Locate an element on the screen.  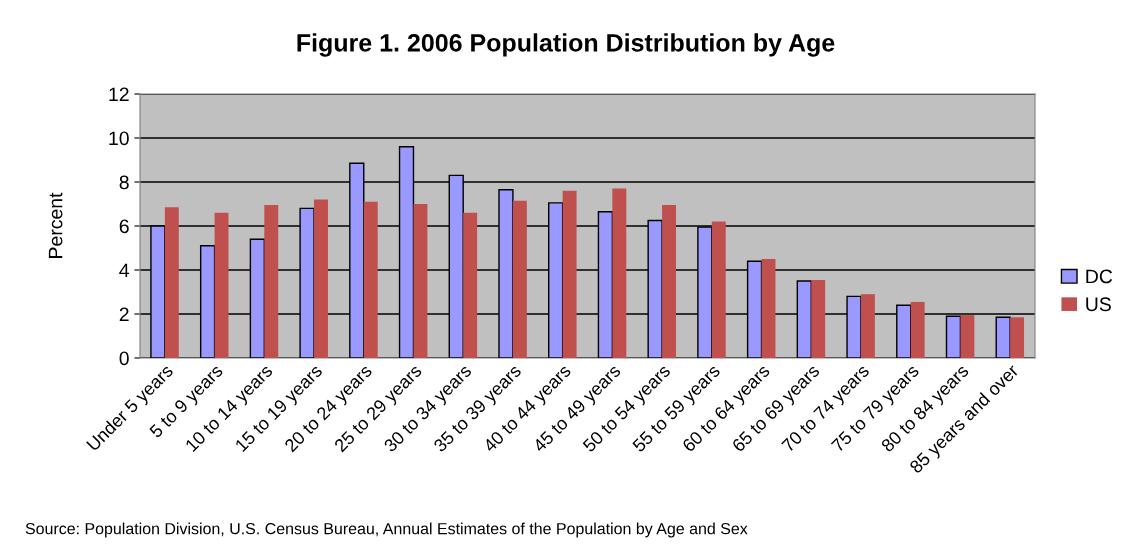
y-tick-label: 6 is located at coordinates (124, 226).